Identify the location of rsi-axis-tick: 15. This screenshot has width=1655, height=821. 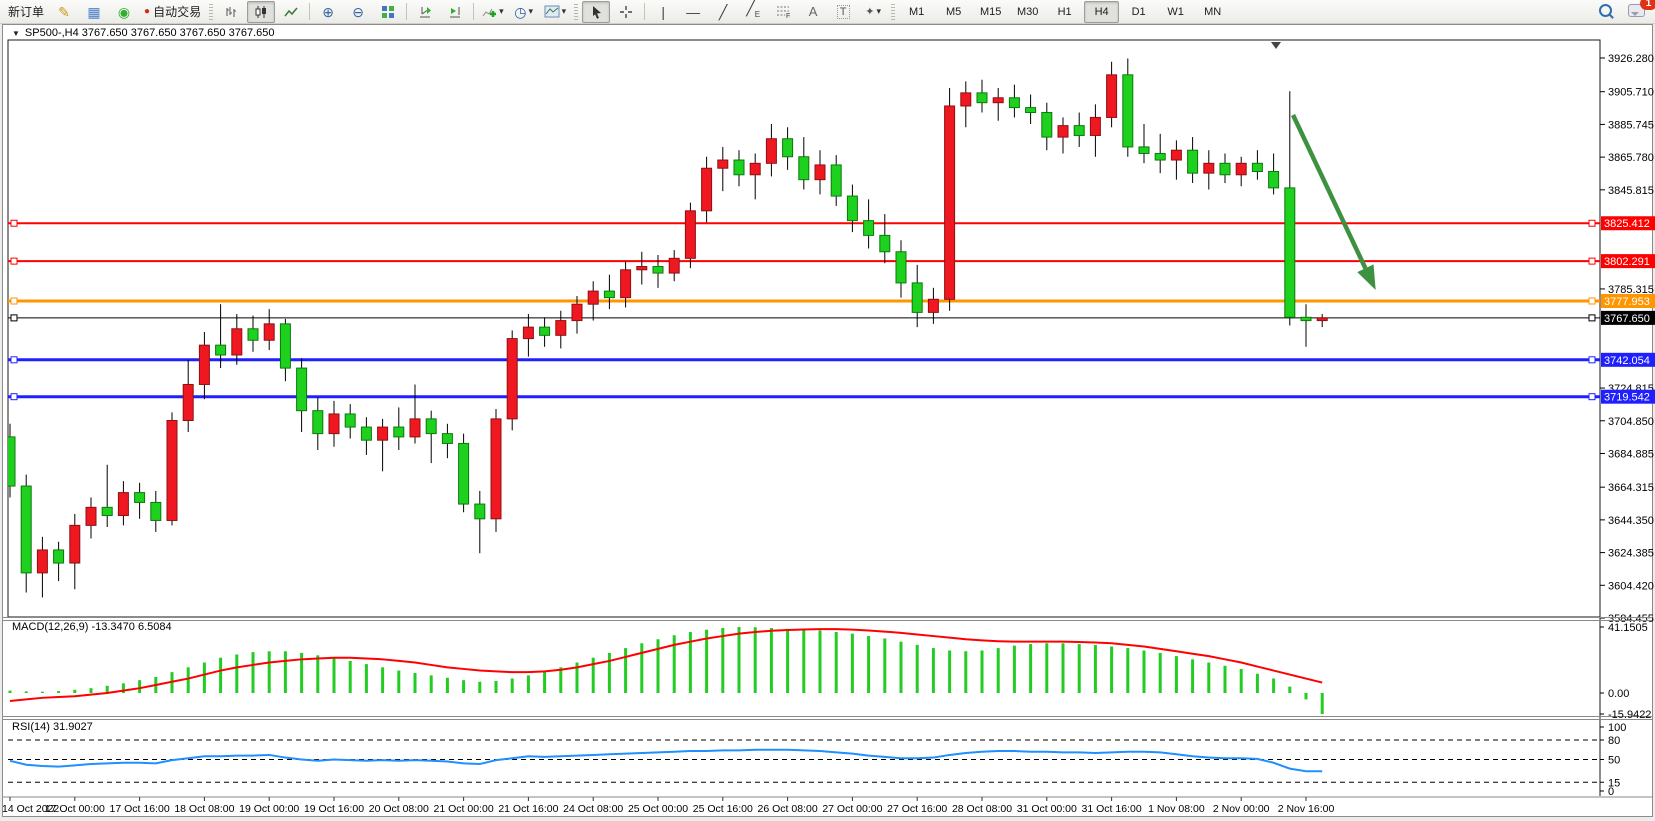
(1614, 783).